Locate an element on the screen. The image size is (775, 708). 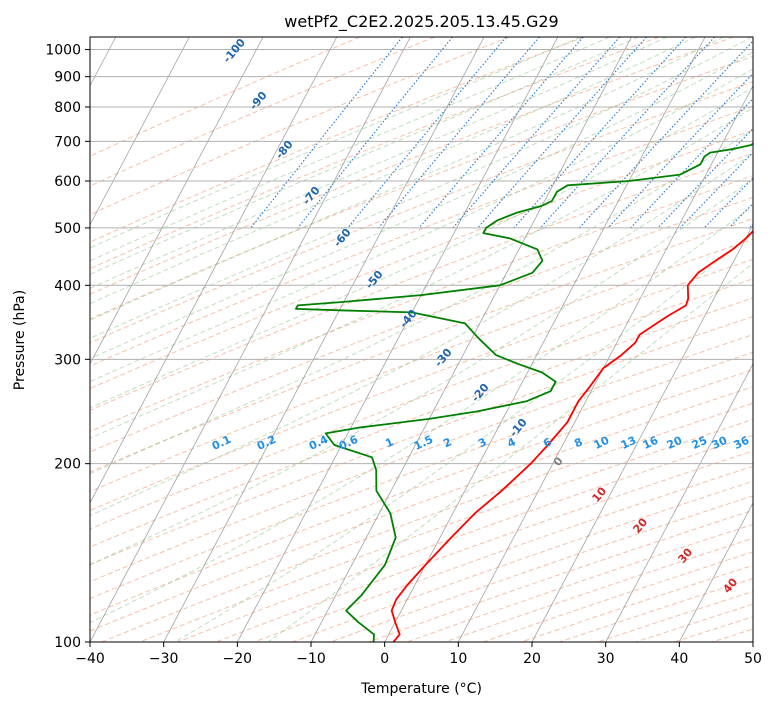
mixing-ratio-label: 13 is located at coordinates (628, 443).